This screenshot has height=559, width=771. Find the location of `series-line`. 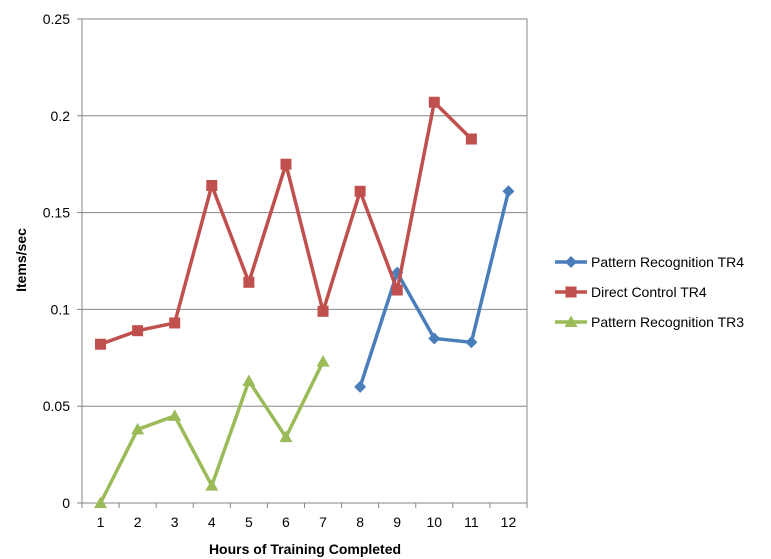

series-line is located at coordinates (434, 289).